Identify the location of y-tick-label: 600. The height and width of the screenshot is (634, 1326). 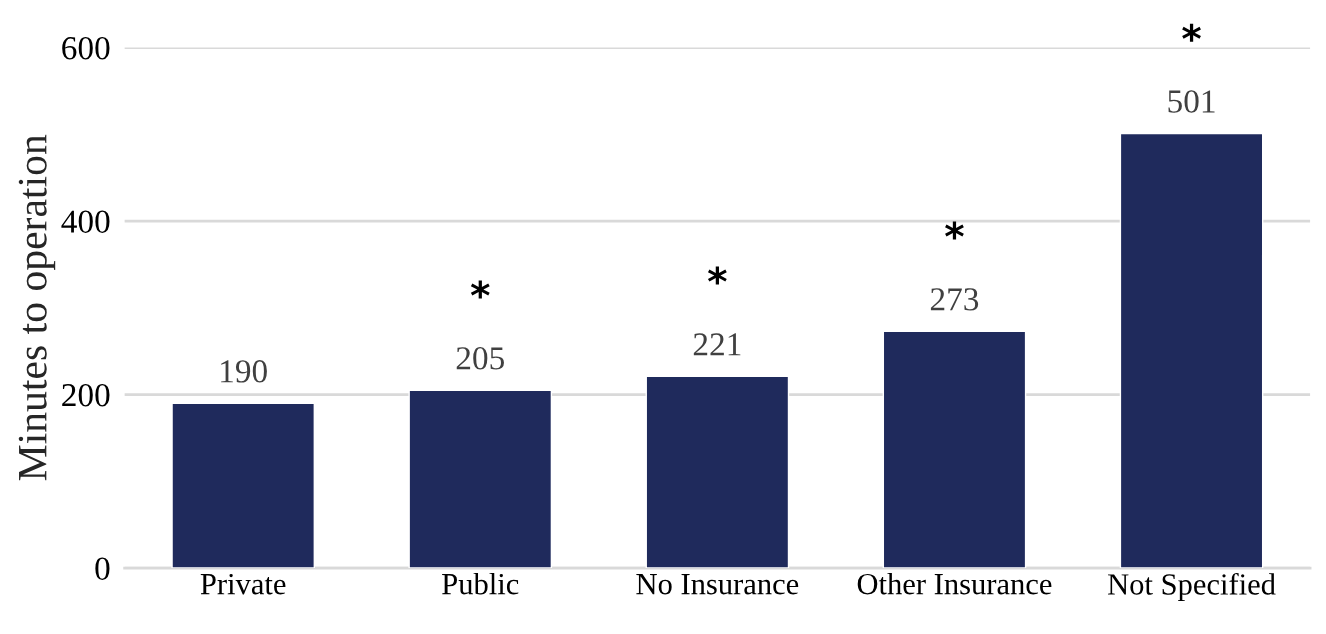
(86, 48).